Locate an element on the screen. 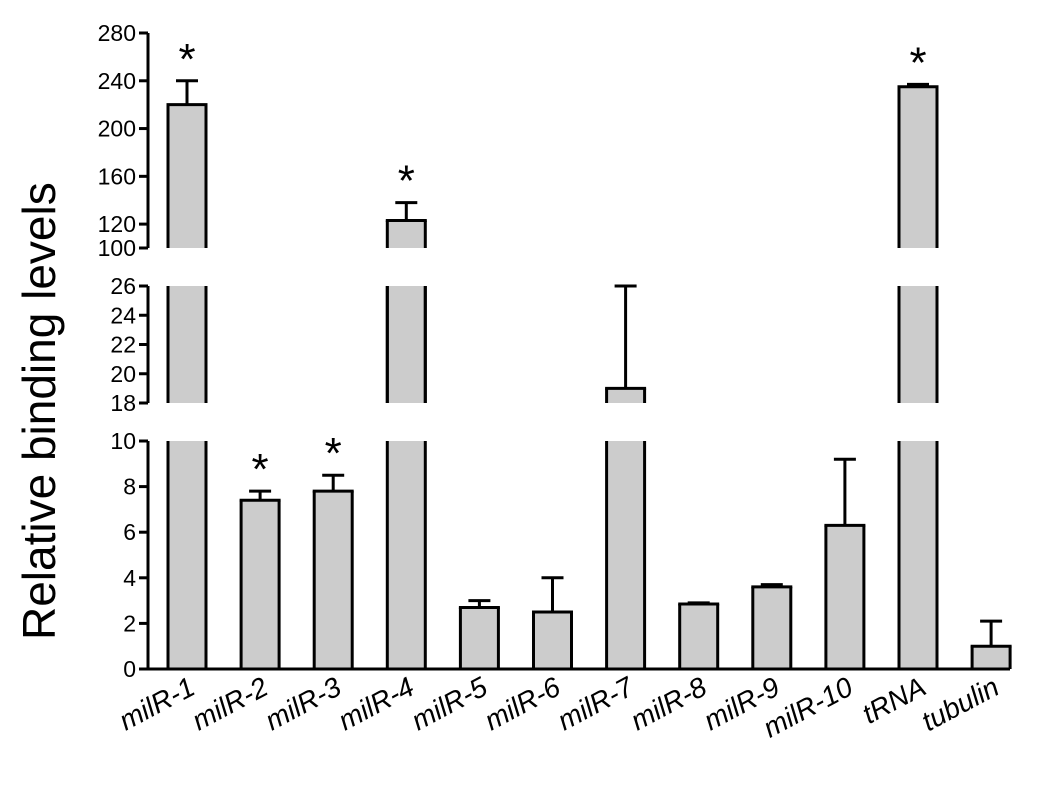 The height and width of the screenshot is (800, 1046). y-tick-label: 240 is located at coordinates (117, 81).